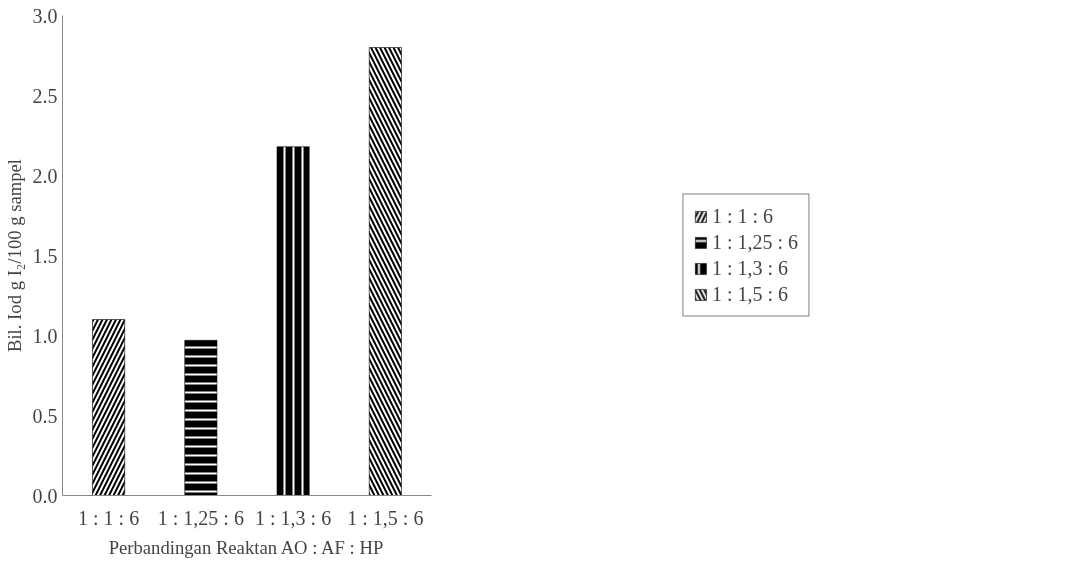  Describe the element at coordinates (743, 216) in the screenshot. I see `legend-label: 1 : 1 : 6` at that location.